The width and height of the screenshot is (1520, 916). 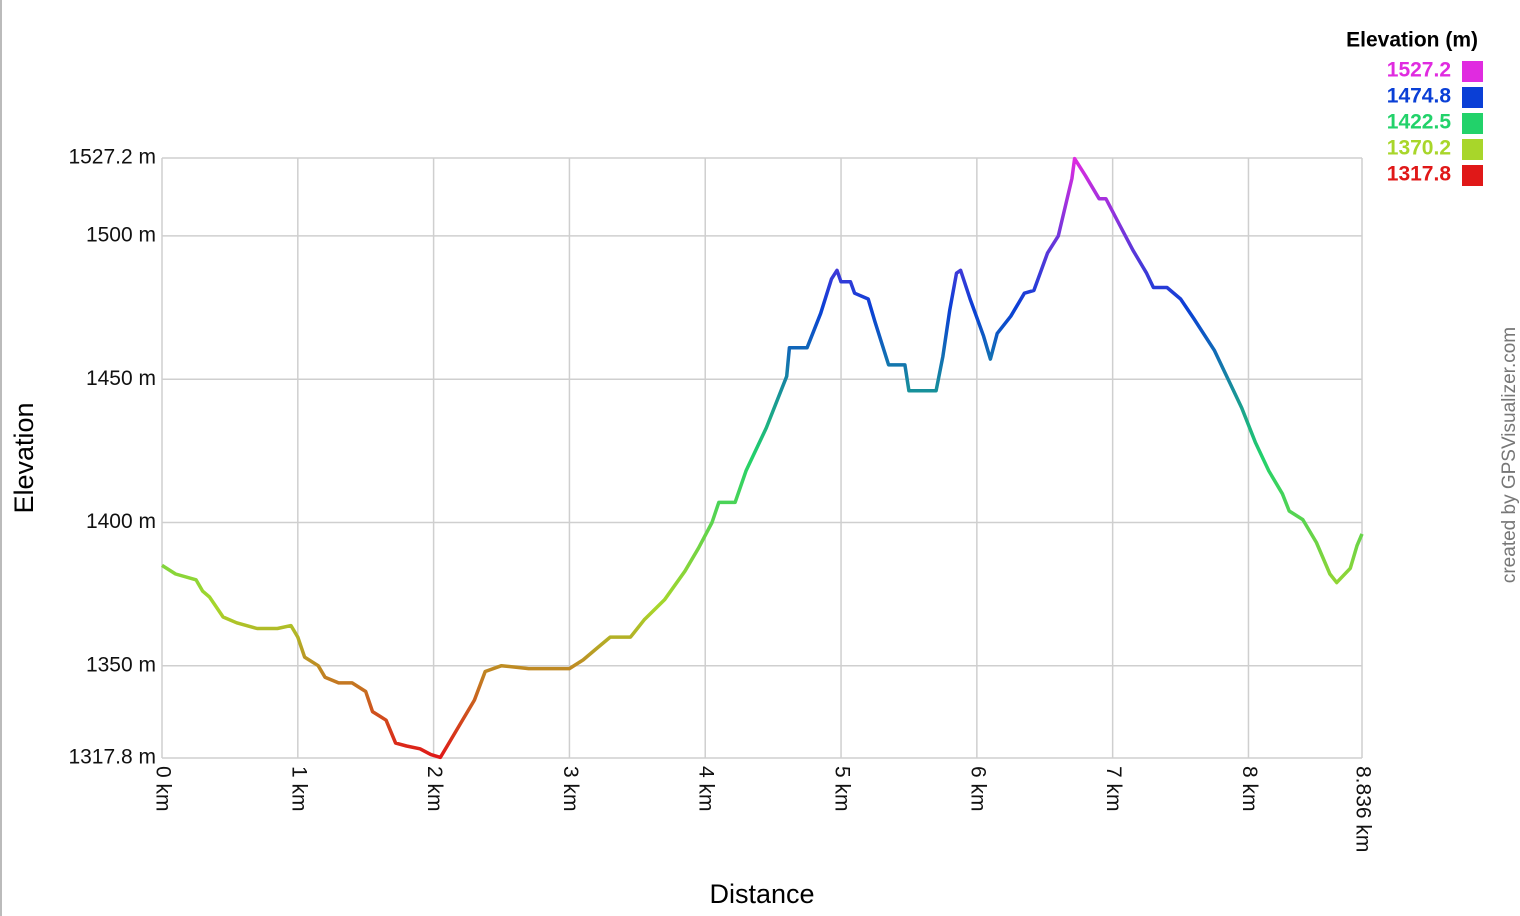 What do you see at coordinates (1362, 809) in the screenshot?
I see `x-tick-label: 8.836 km` at bounding box center [1362, 809].